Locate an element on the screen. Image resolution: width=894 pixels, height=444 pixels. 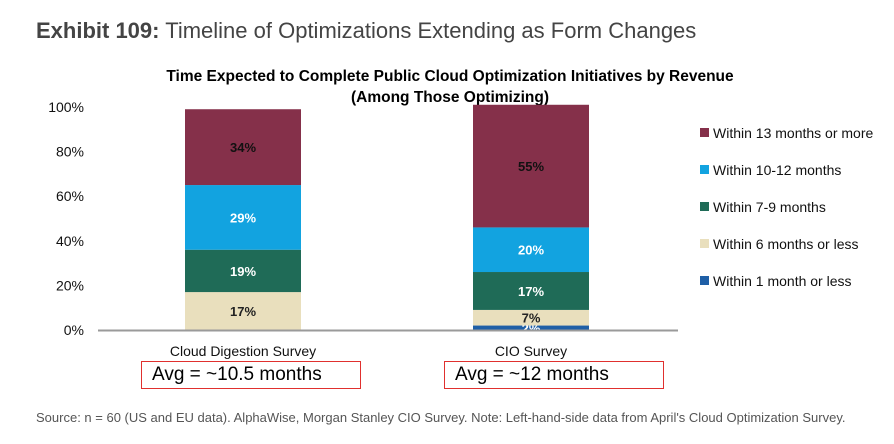
data-label: 34% is located at coordinates (243, 147).